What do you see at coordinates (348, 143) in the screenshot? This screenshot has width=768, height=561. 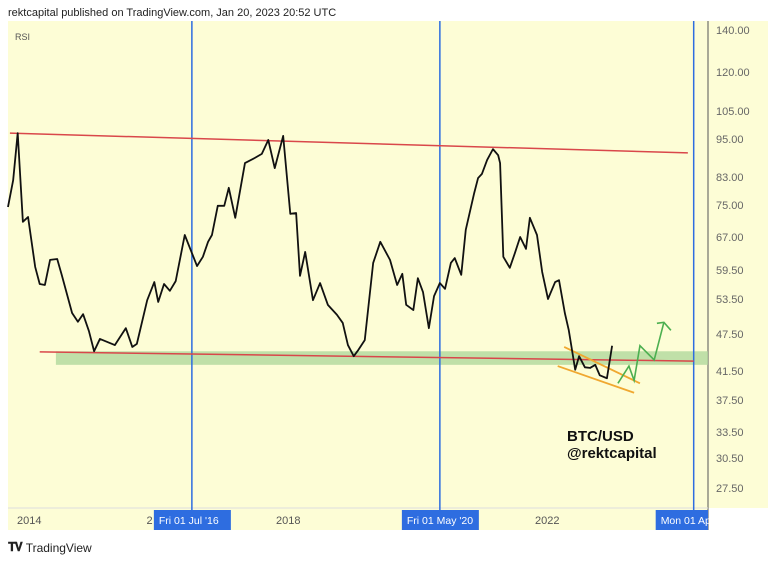 I see `resistance-line` at bounding box center [348, 143].